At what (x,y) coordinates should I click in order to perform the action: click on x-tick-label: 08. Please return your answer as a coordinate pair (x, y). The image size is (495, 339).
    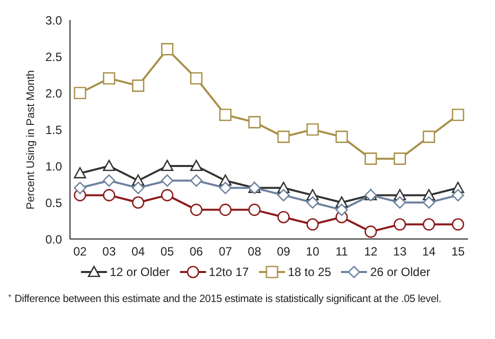
    Looking at the image, I should click on (255, 251).